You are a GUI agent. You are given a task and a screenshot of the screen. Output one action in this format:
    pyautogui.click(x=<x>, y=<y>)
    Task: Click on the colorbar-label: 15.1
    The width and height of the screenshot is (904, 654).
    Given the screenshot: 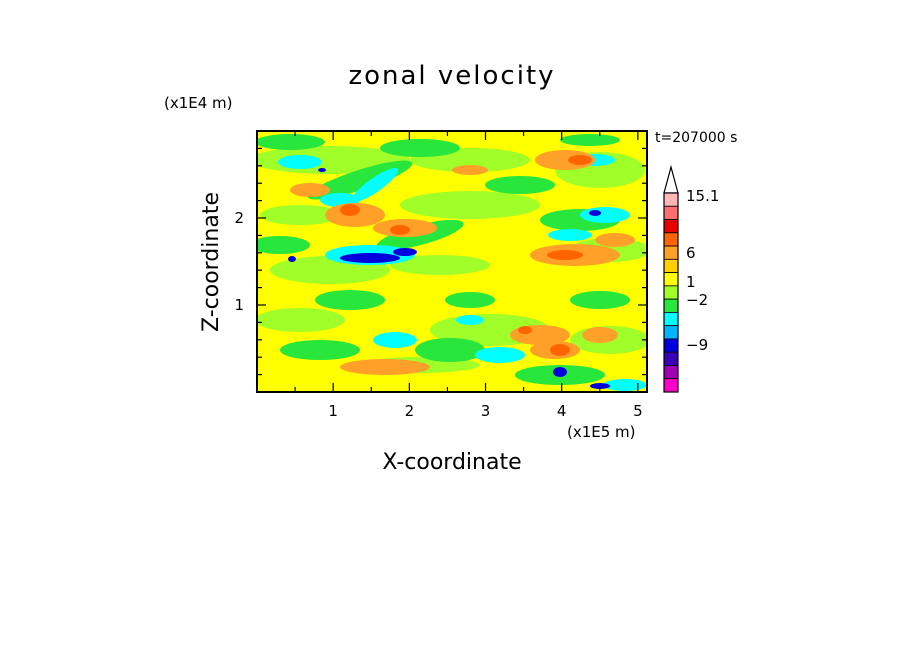 What is the action you would take?
    pyautogui.click(x=702, y=196)
    